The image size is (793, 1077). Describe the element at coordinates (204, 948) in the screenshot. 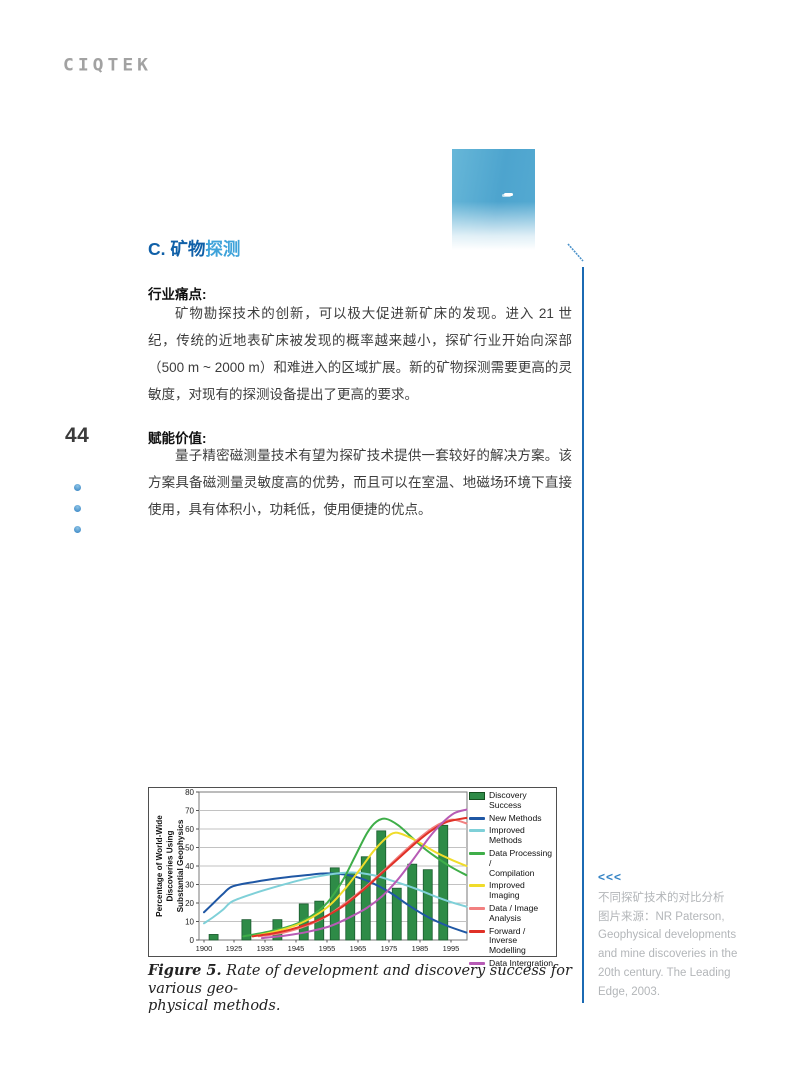

I see `svg-text: 1900` at that location.